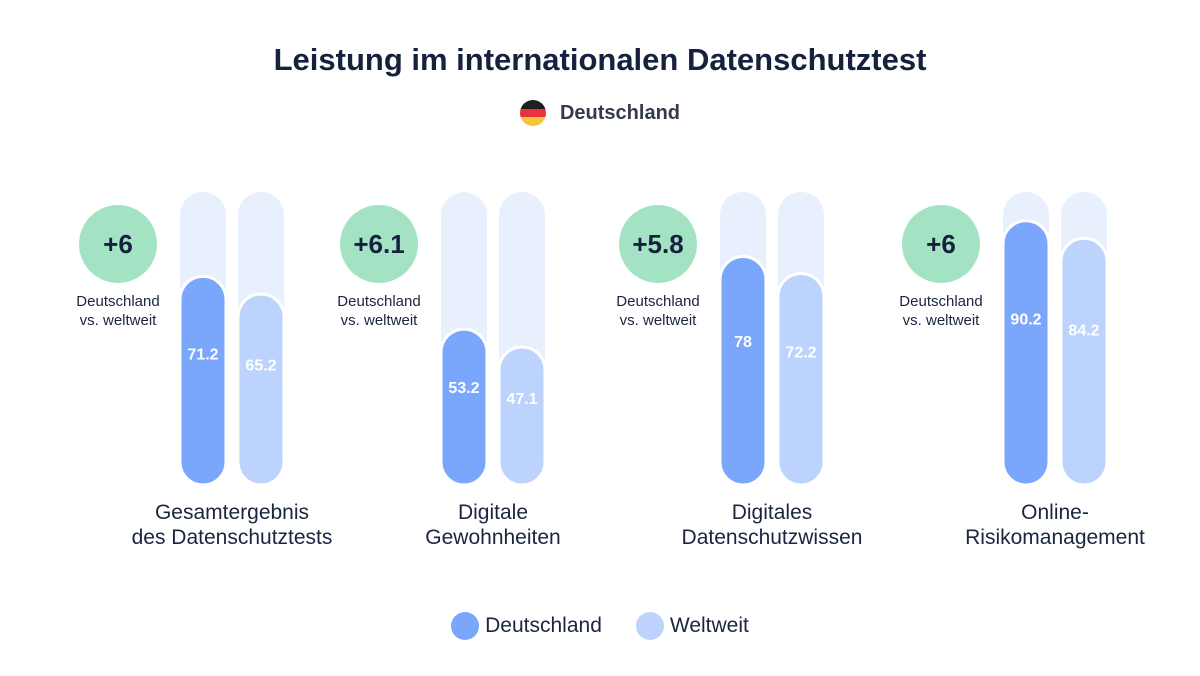 The image size is (1200, 676). What do you see at coordinates (465, 626) in the screenshot?
I see `legend-swatch-germany` at bounding box center [465, 626].